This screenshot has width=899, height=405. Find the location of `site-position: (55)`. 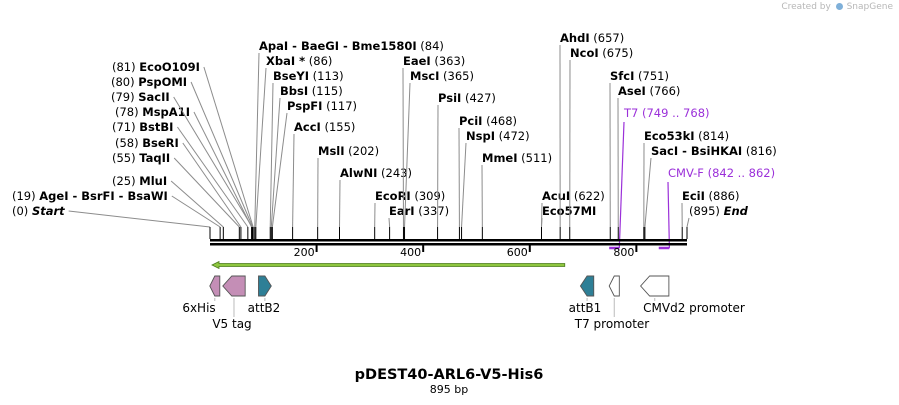

site-position: (55) is located at coordinates (125, 158).